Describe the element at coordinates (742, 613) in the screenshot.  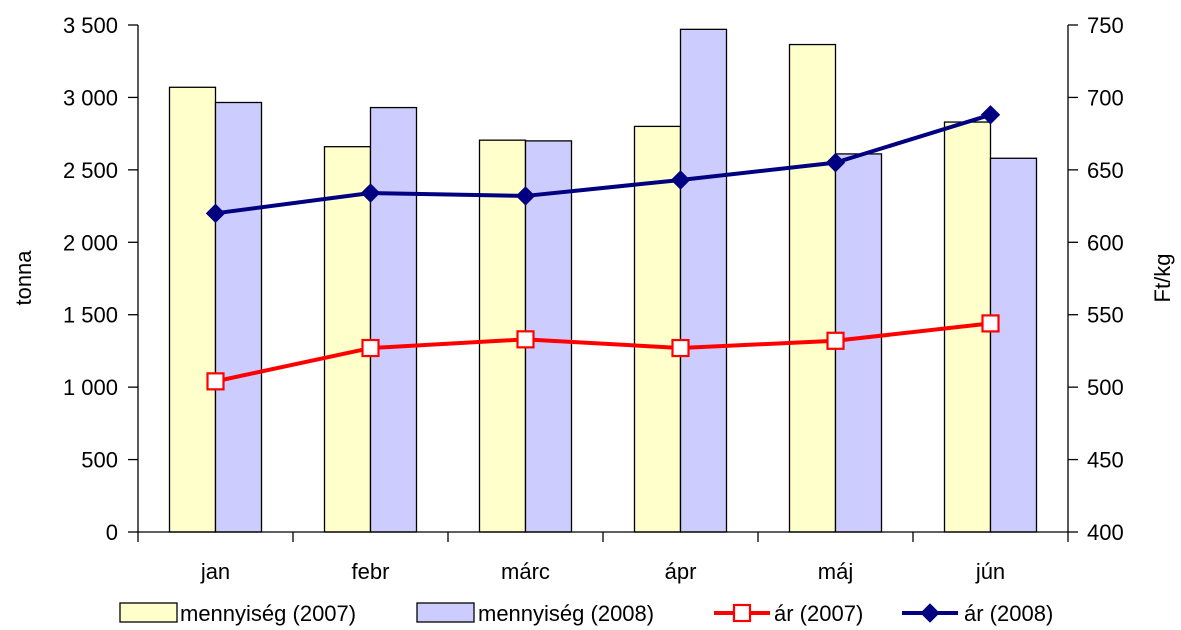
I see `legend-swatch-marker-ar-2007` at that location.